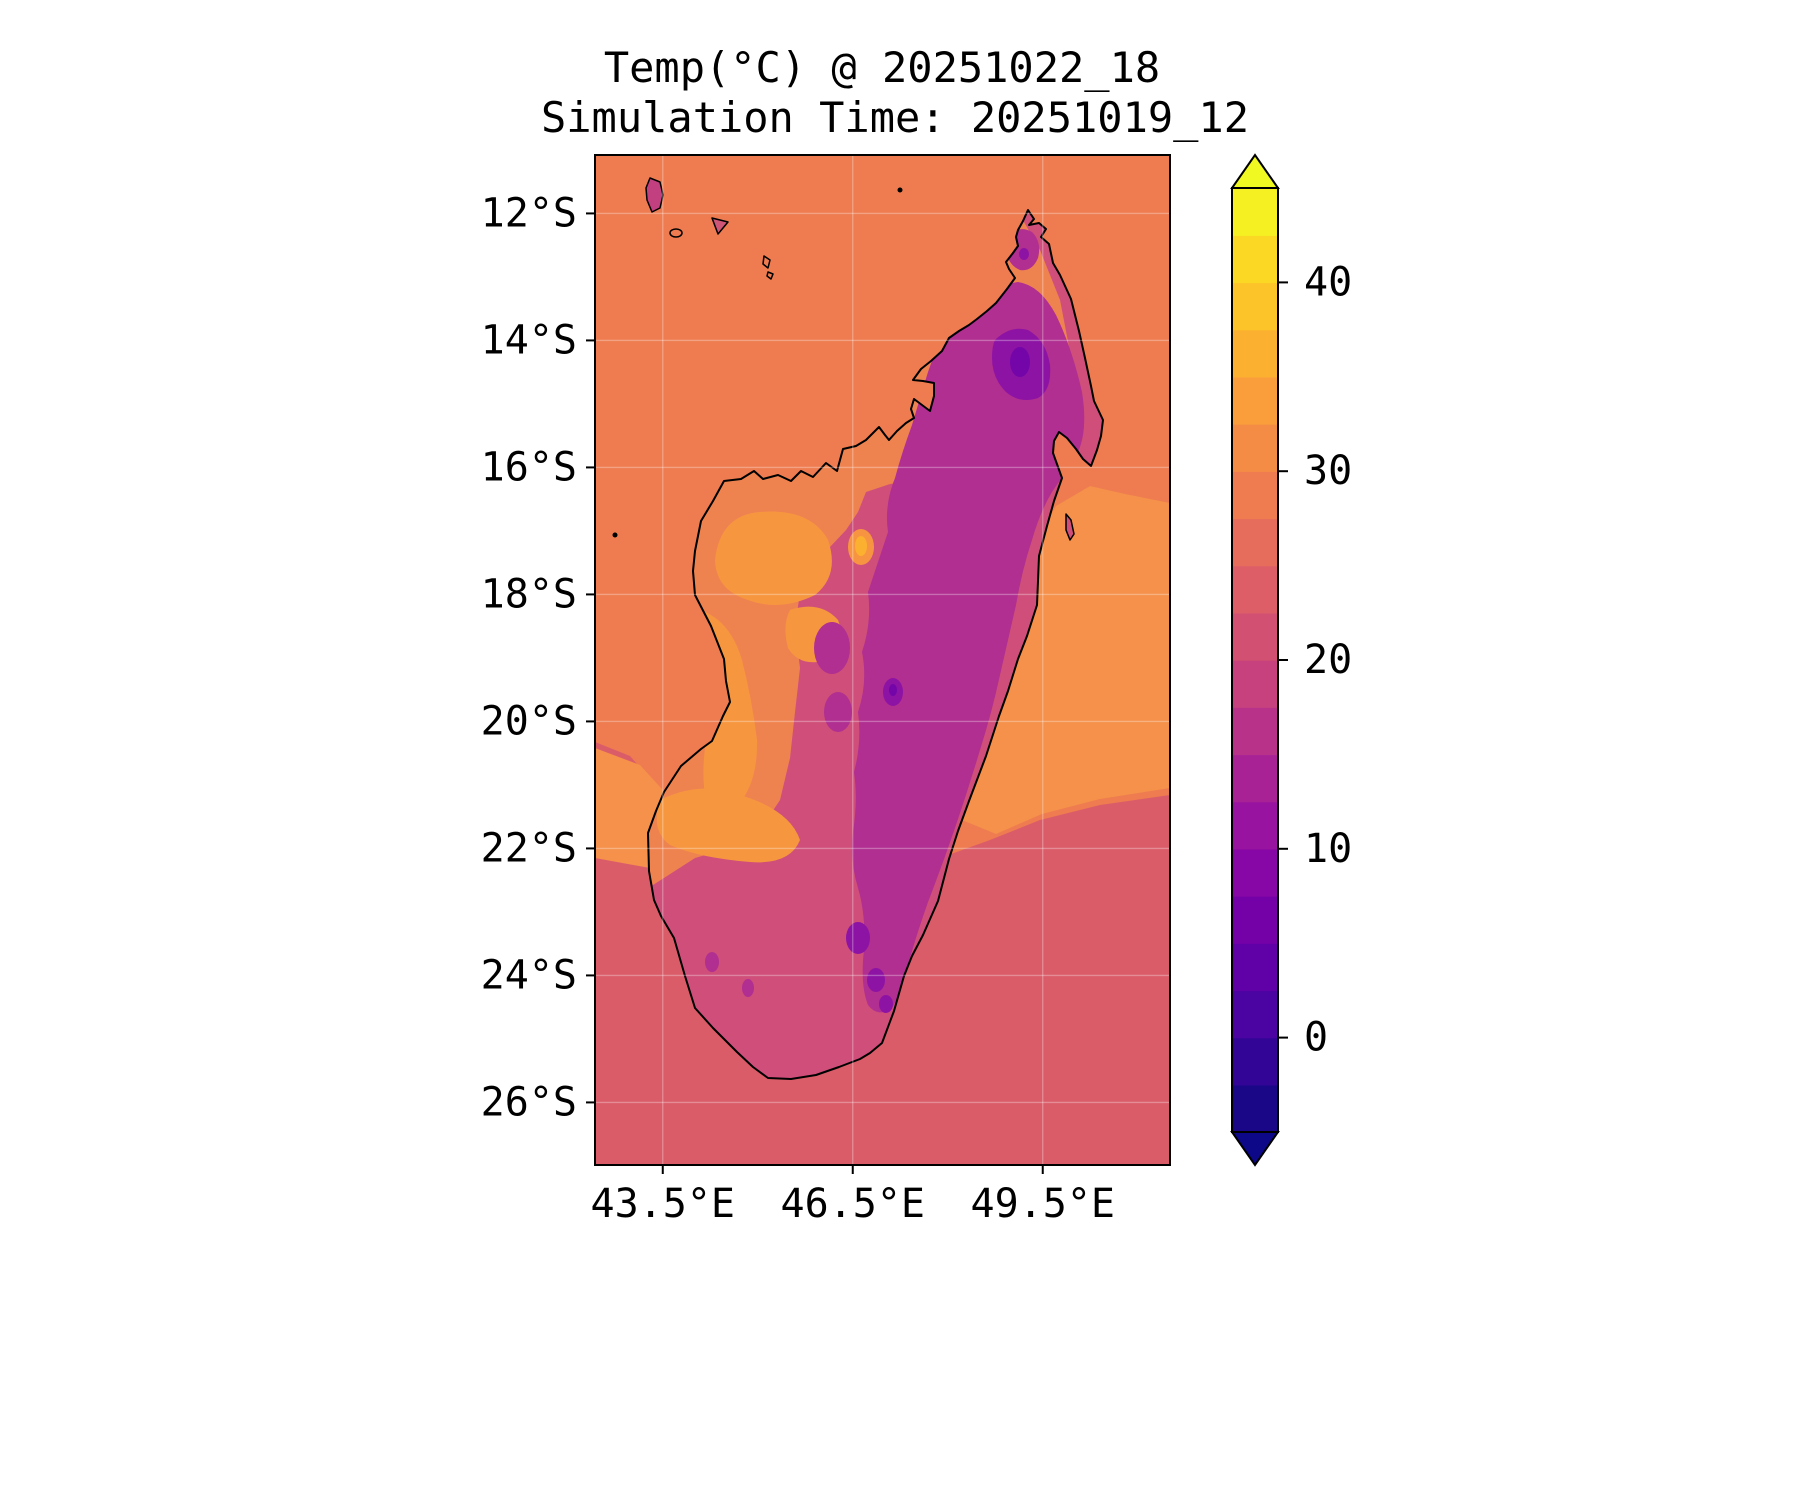 The width and height of the screenshot is (1800, 1500). Describe the element at coordinates (529, 975) in the screenshot. I see `y-tick-label: 24°S` at that location.